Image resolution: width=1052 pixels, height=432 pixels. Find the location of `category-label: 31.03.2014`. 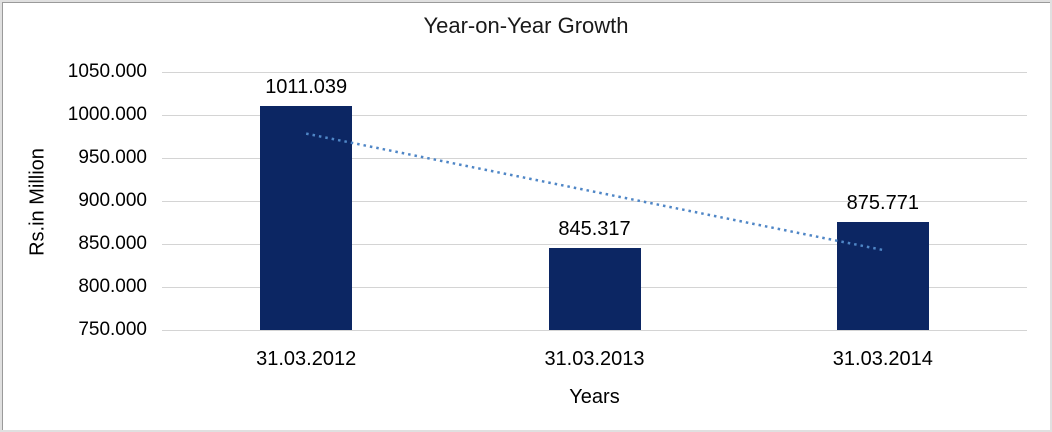

category-label: 31.03.2014 is located at coordinates (882, 359).